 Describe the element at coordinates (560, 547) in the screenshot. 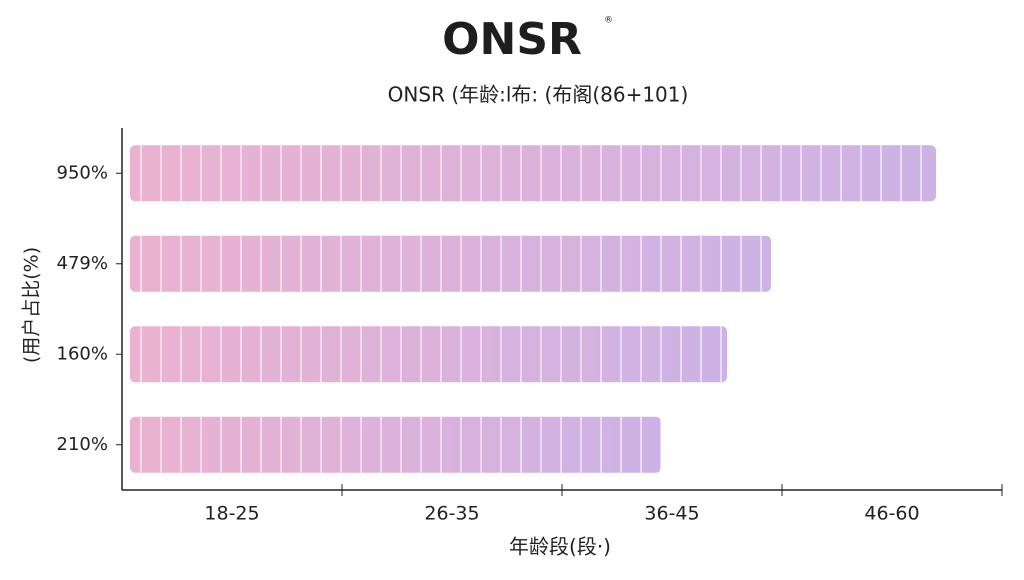

I see `x-axis-label: 年龄段(段·)` at that location.